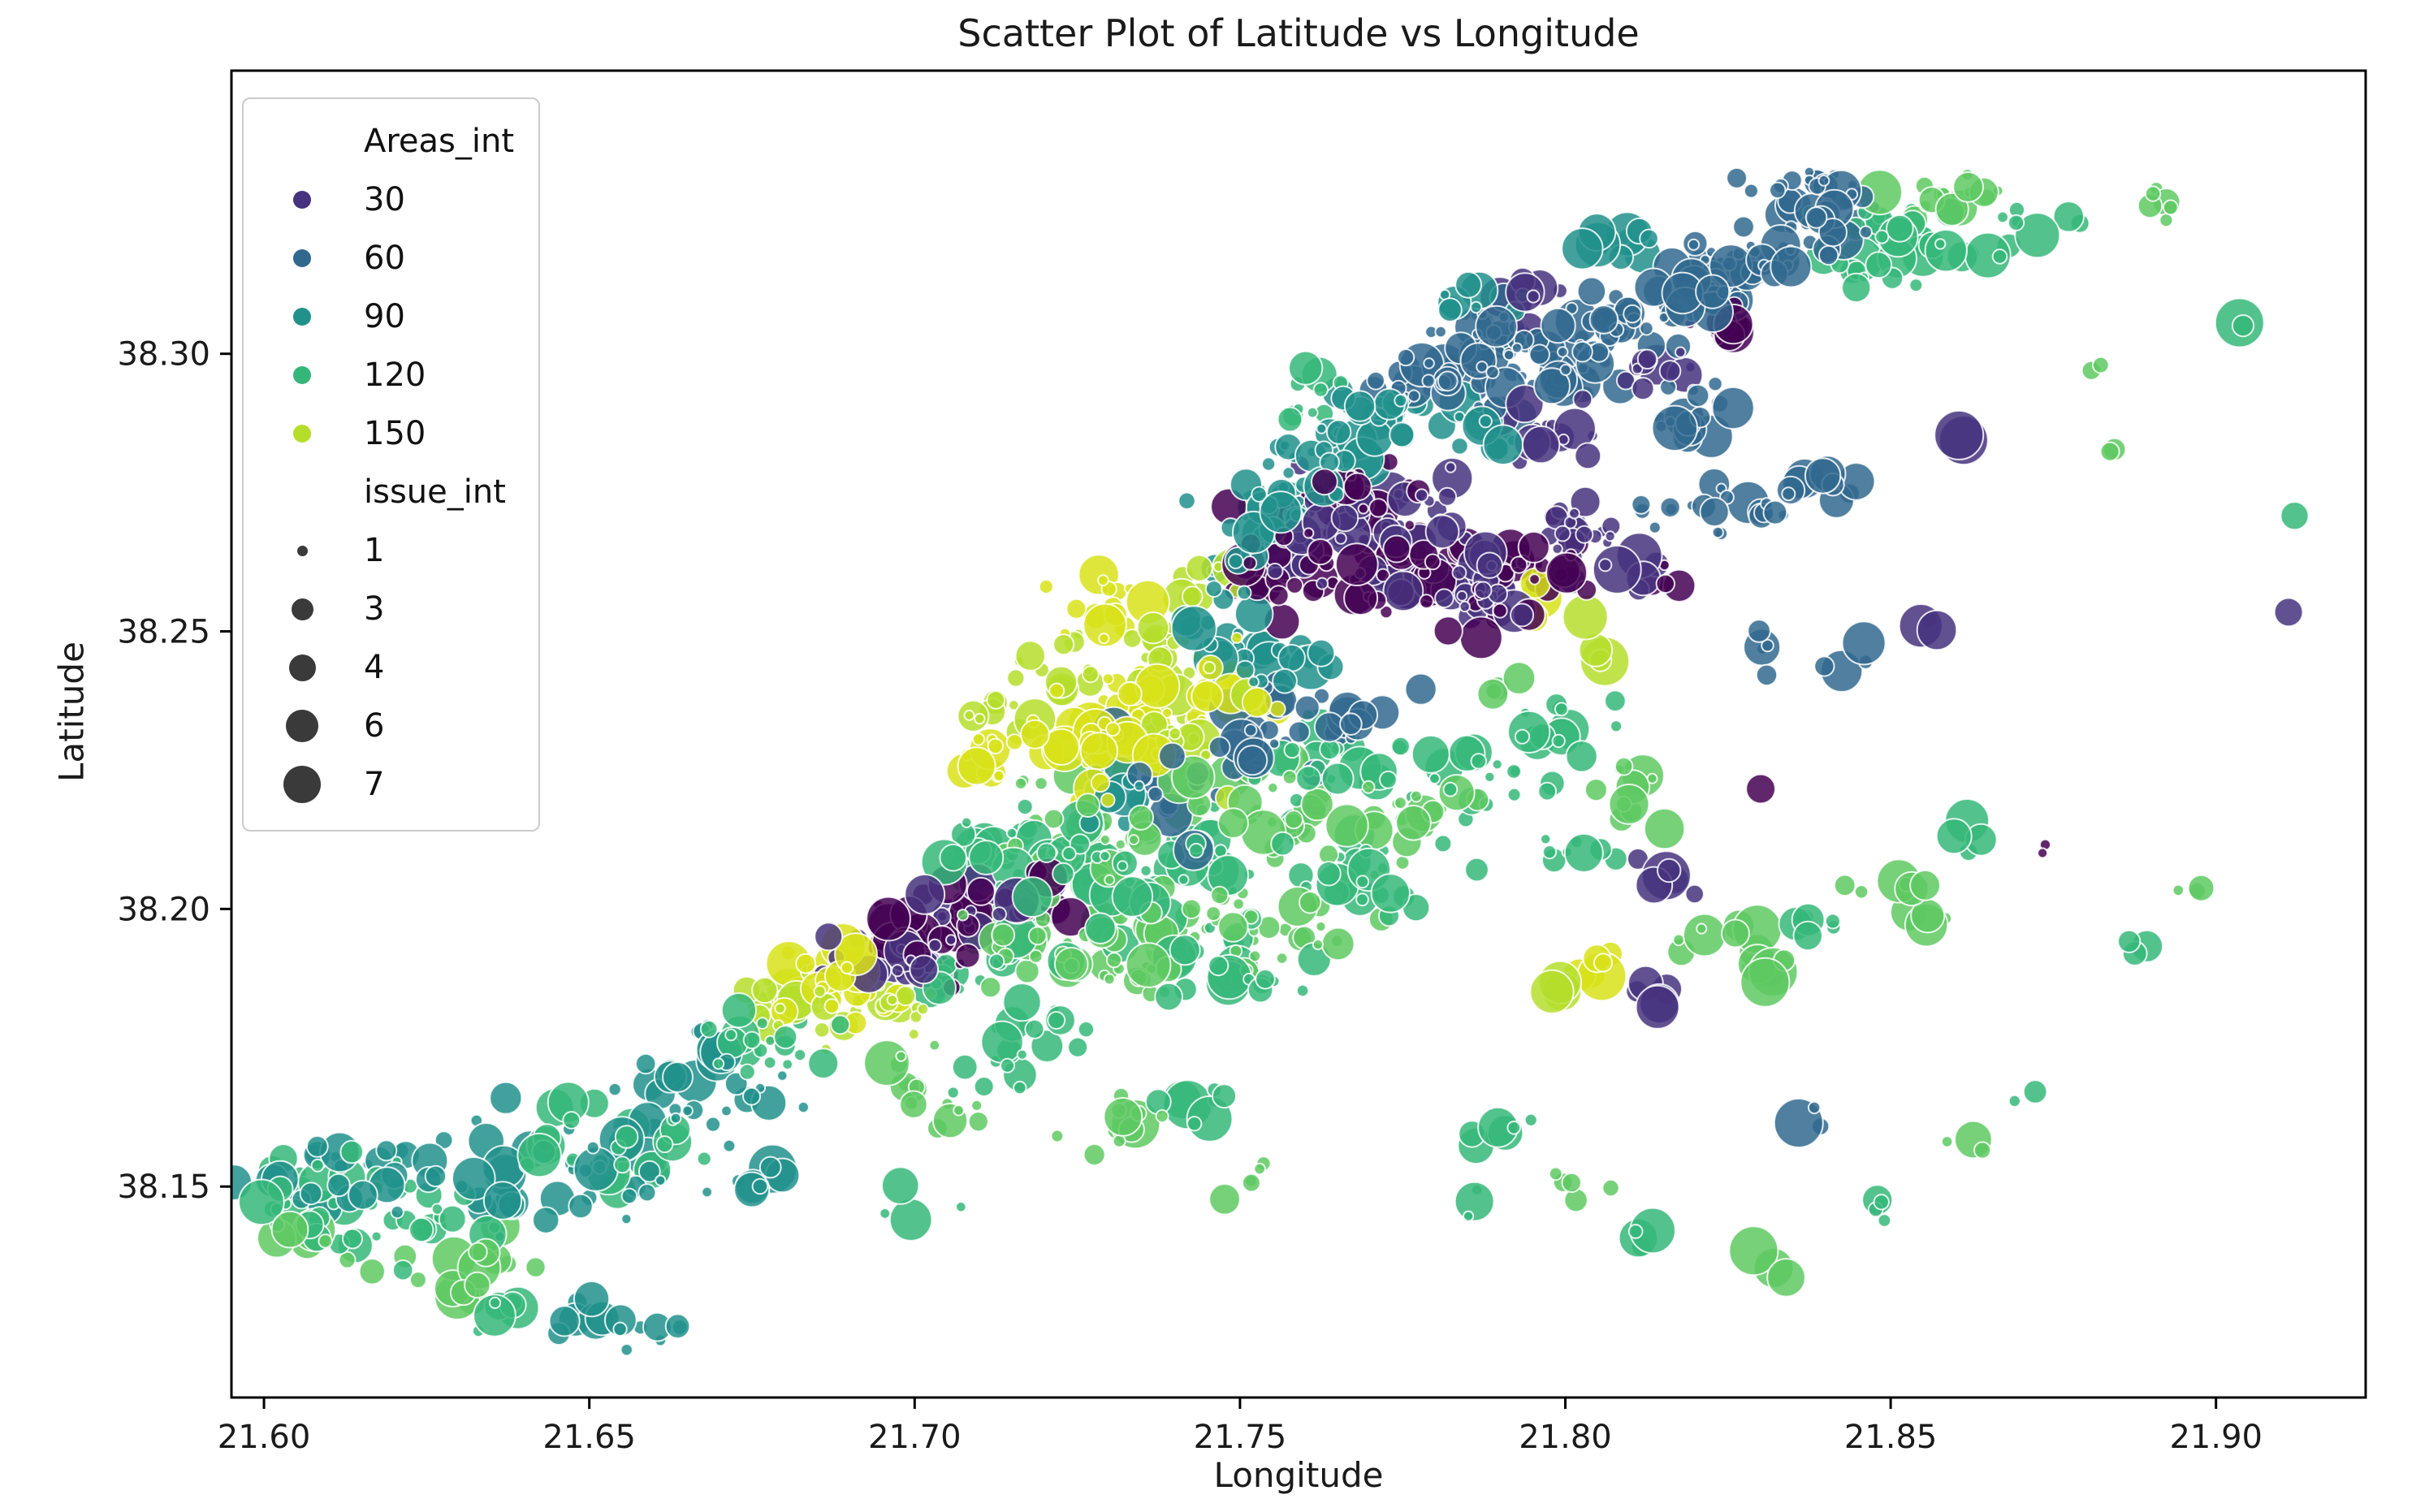  I want to click on y-tick-label: 38.30, so click(163, 355).